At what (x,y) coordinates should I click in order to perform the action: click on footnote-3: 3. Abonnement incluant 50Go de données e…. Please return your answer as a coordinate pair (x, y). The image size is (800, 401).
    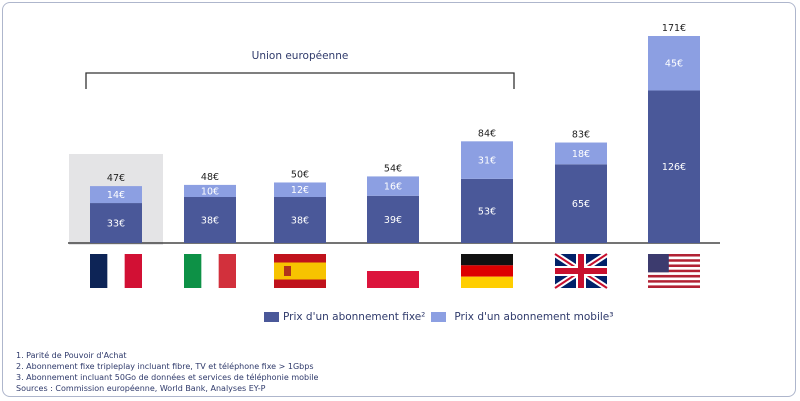
    Looking at the image, I should click on (167, 377).